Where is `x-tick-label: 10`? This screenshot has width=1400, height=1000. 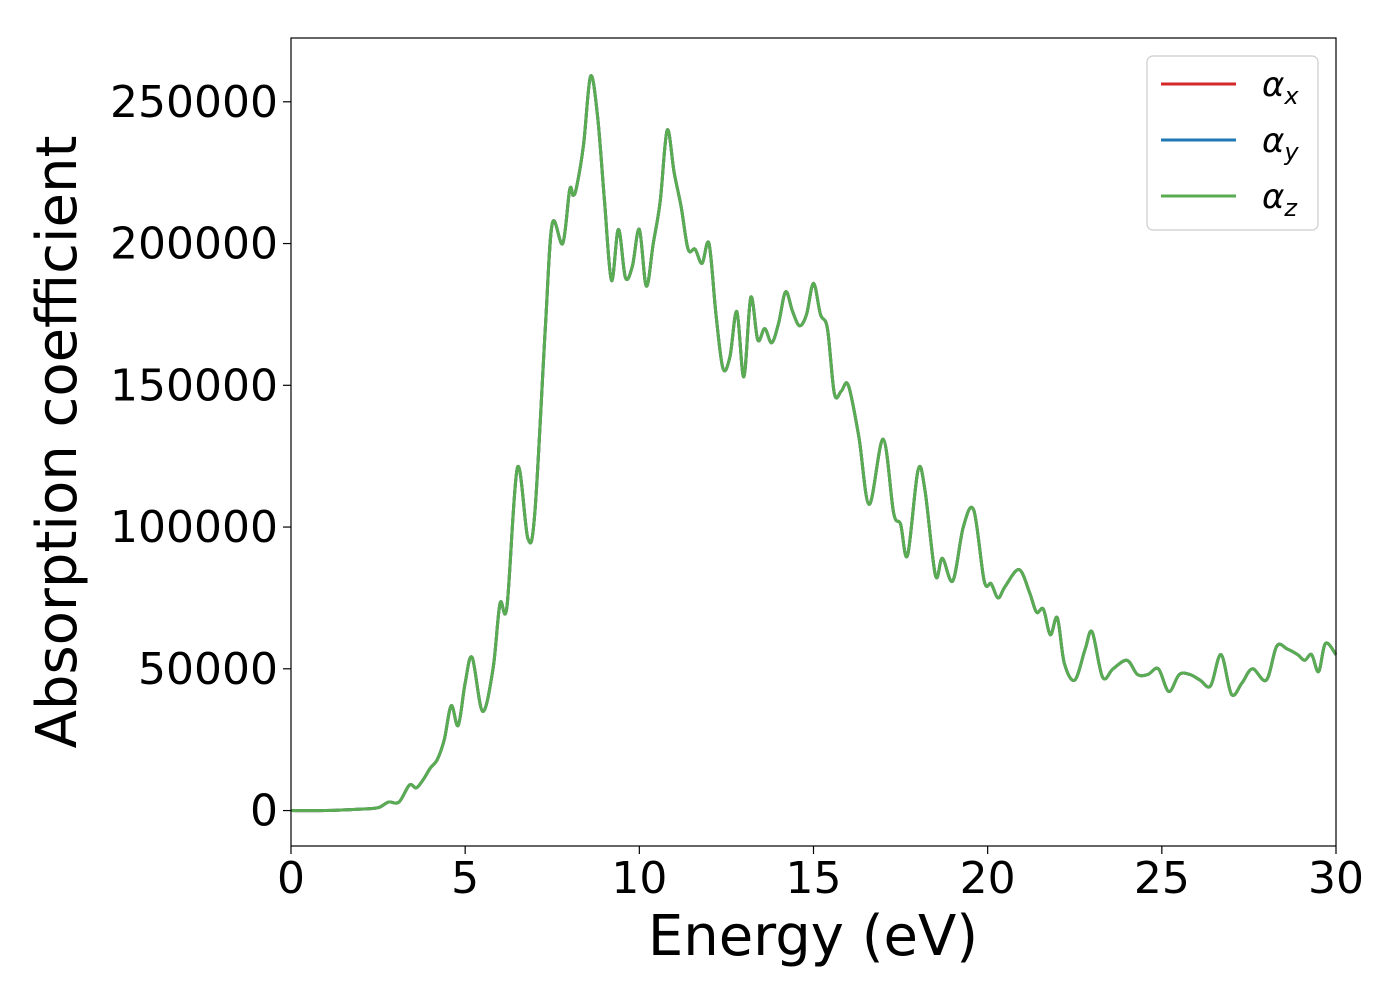 x-tick-label: 10 is located at coordinates (639, 878).